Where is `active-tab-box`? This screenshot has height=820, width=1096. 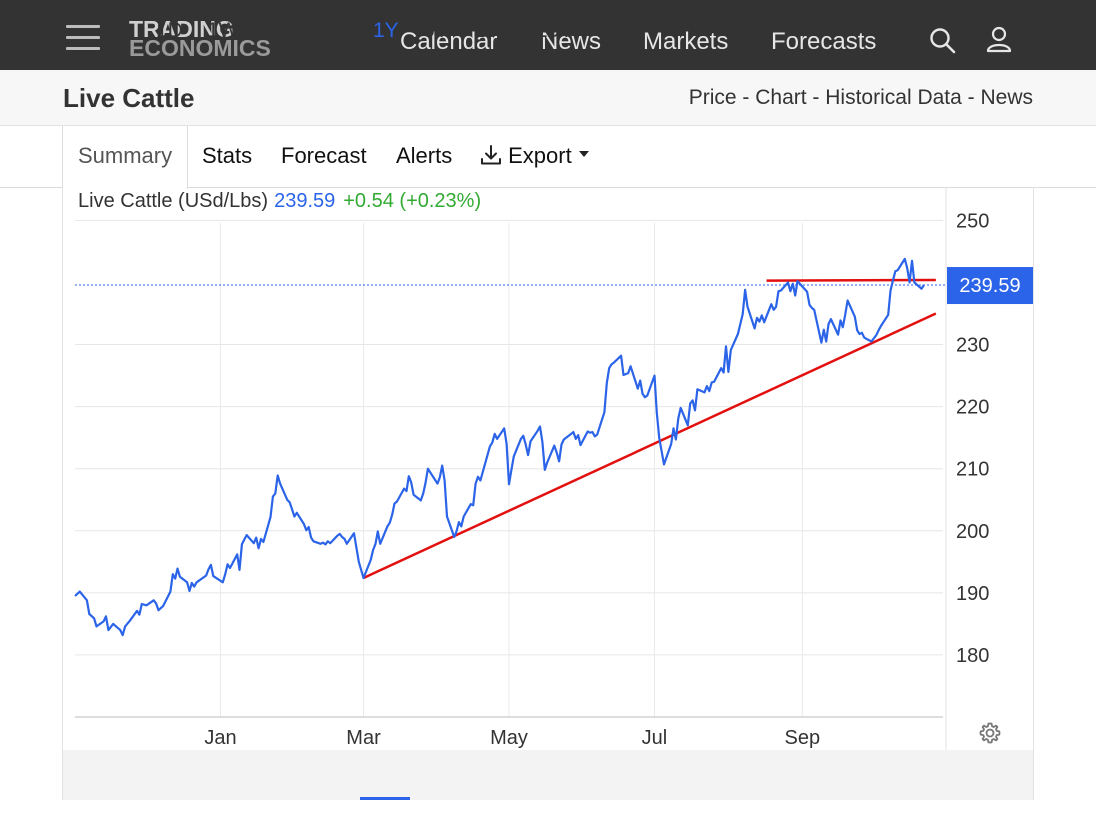 active-tab-box is located at coordinates (125, 157).